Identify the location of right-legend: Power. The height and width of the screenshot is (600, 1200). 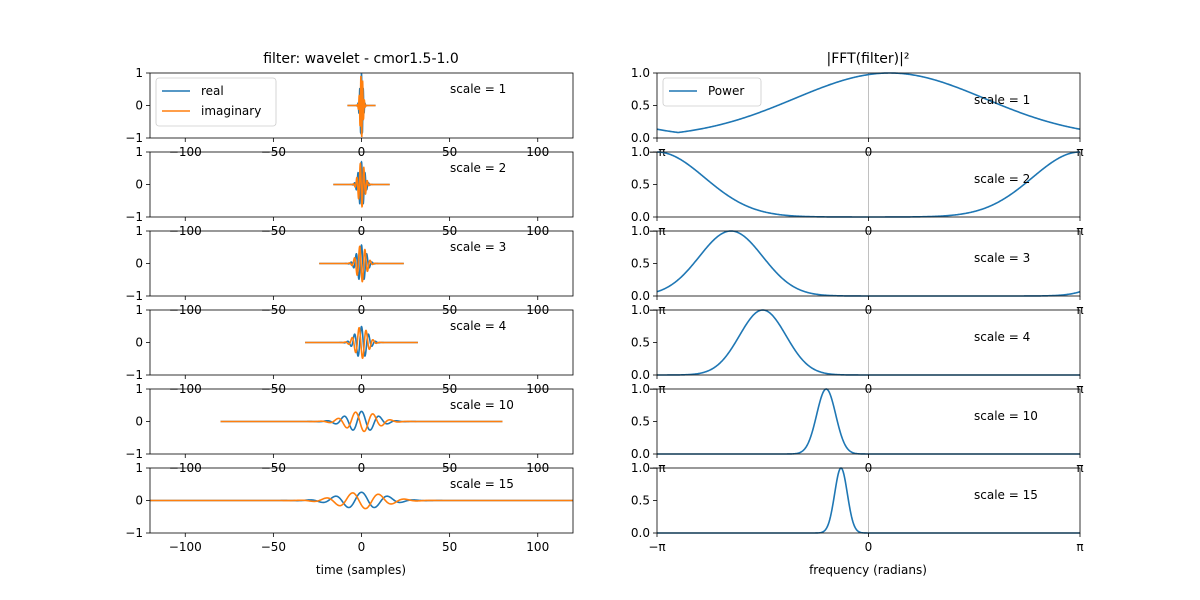
(712, 92).